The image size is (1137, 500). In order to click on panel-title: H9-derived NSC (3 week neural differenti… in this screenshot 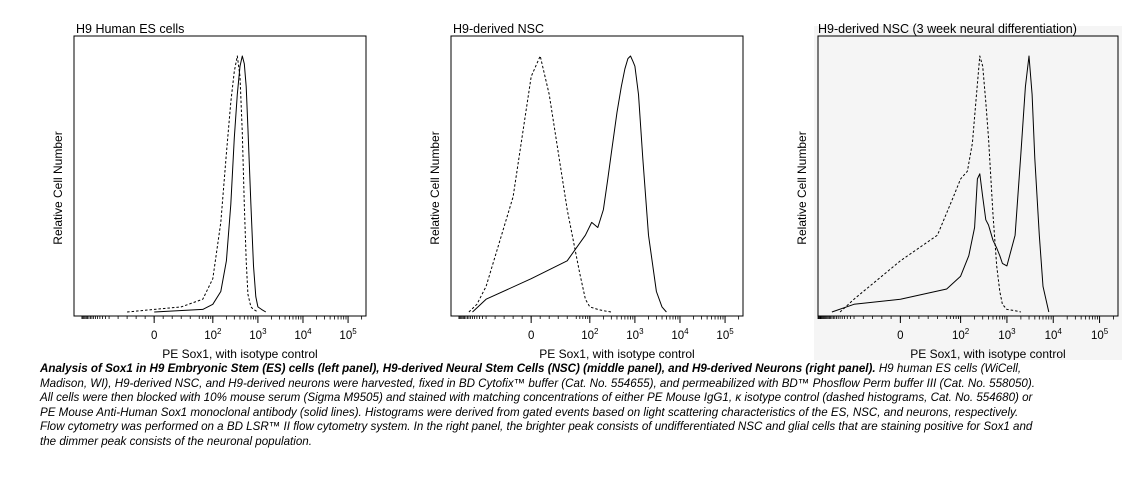, I will do `click(947, 29)`.